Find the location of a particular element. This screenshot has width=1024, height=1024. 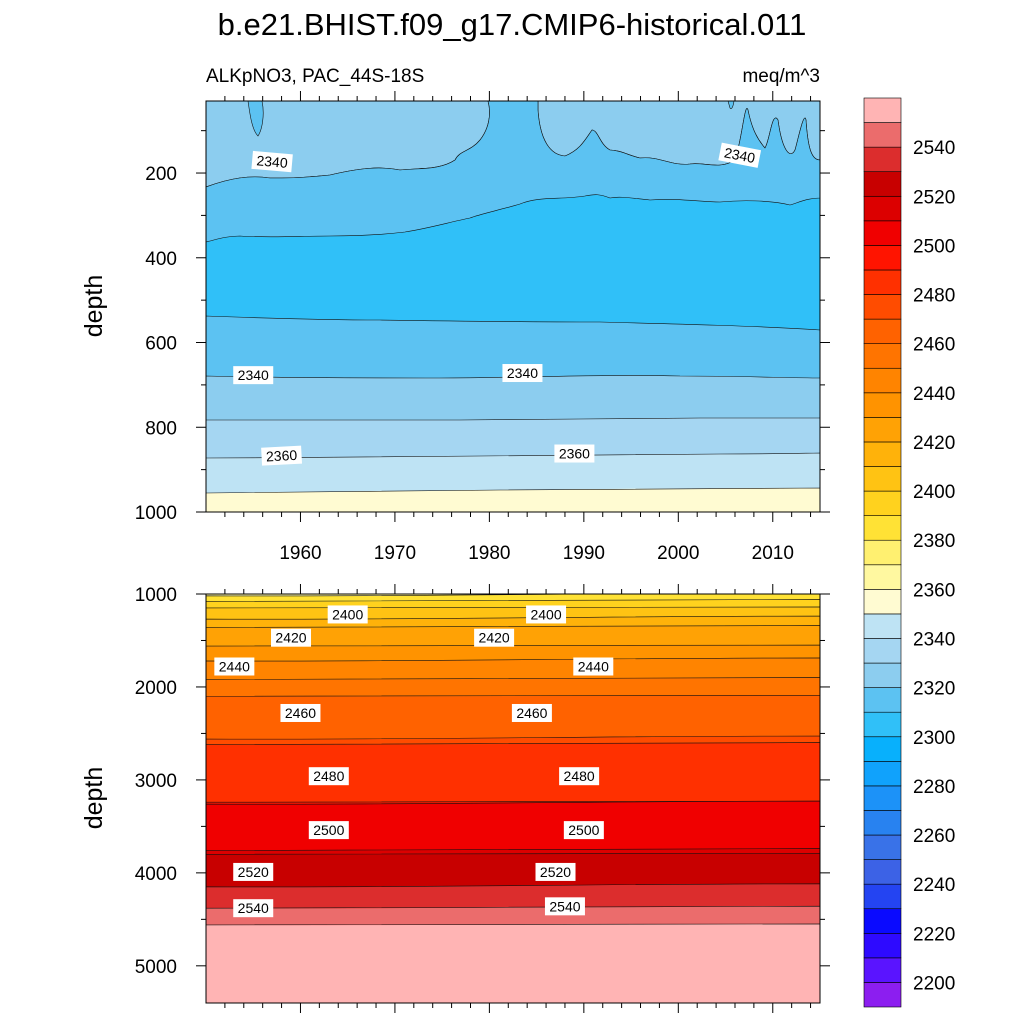

x-tick-label: 1980 is located at coordinates (489, 553).